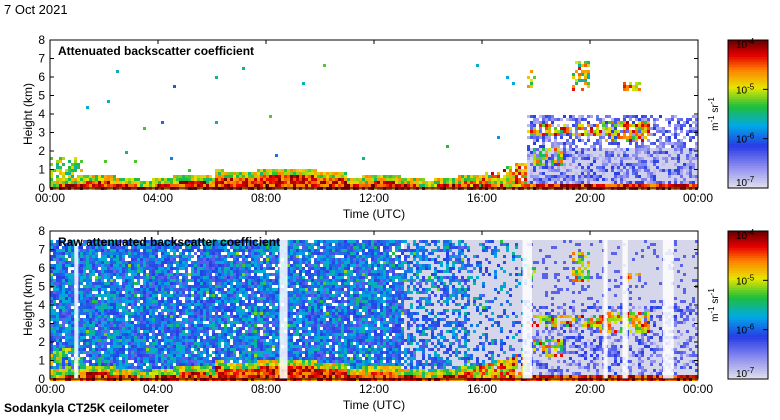 The height and width of the screenshot is (420, 780). Describe the element at coordinates (86, 408) in the screenshot. I see `instrument-label: Sodankyla CT25K ceilometer` at that location.